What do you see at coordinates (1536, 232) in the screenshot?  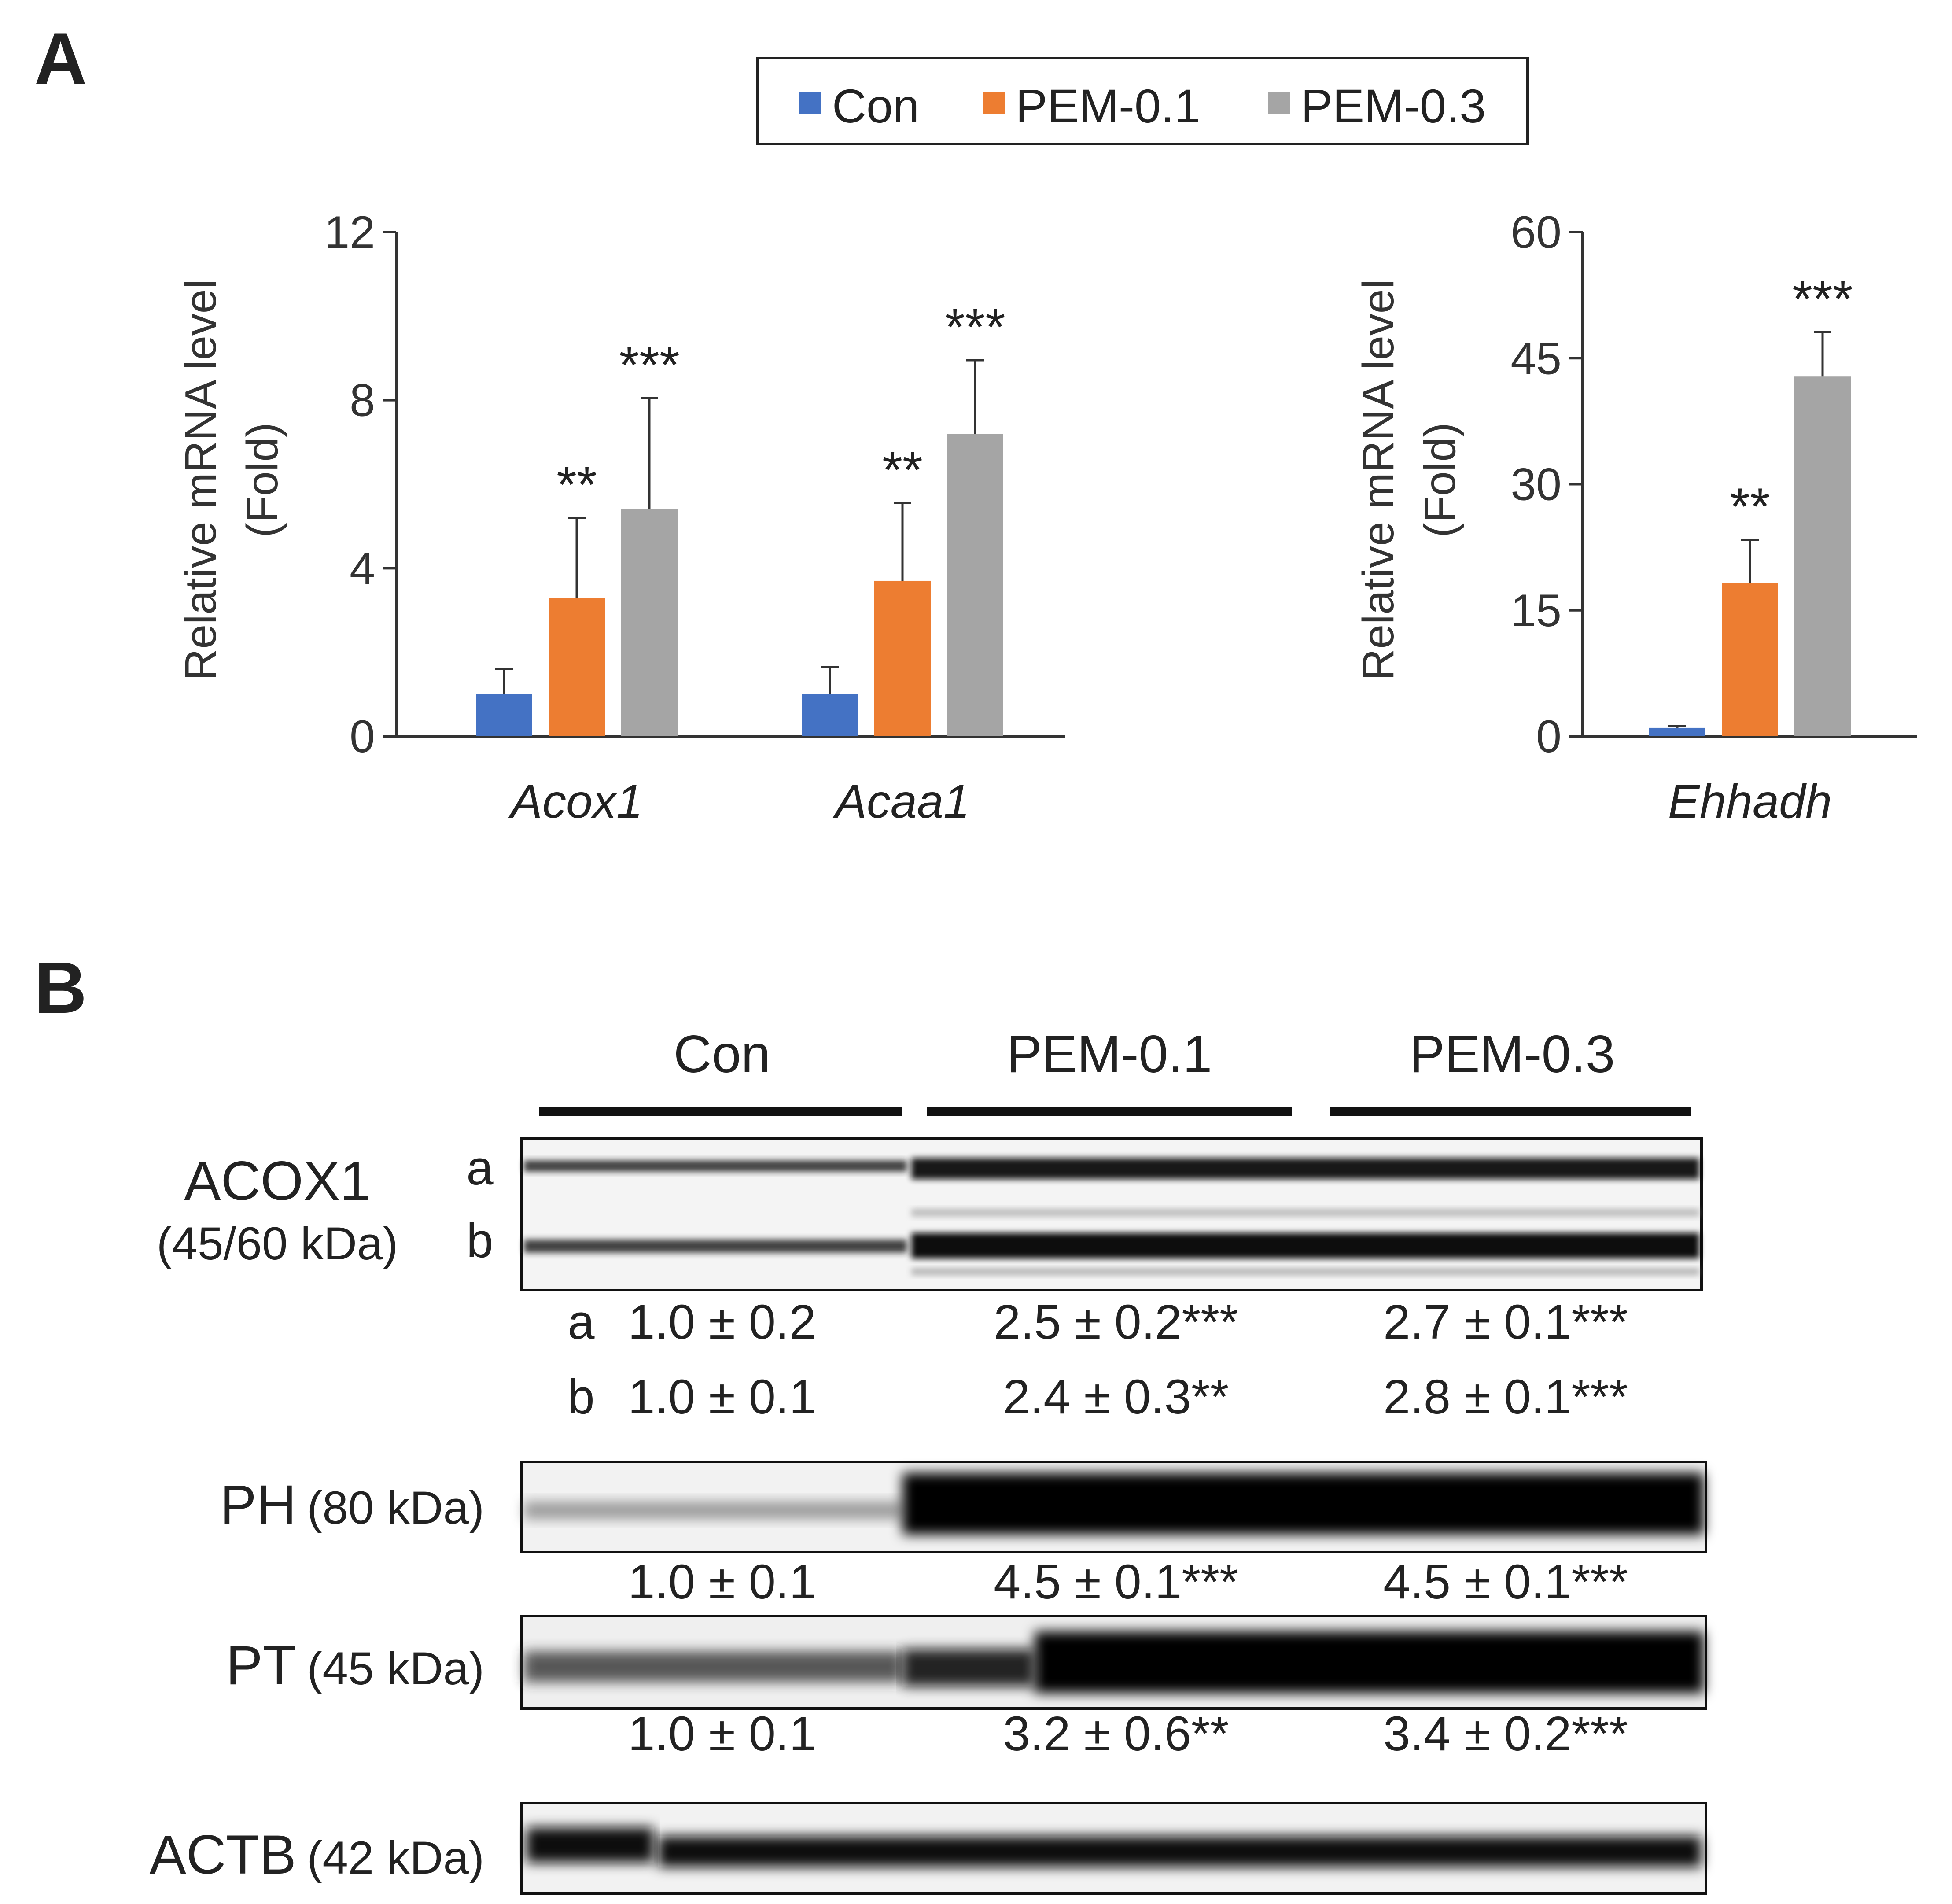 I see `y-tick-label: 60` at bounding box center [1536, 232].